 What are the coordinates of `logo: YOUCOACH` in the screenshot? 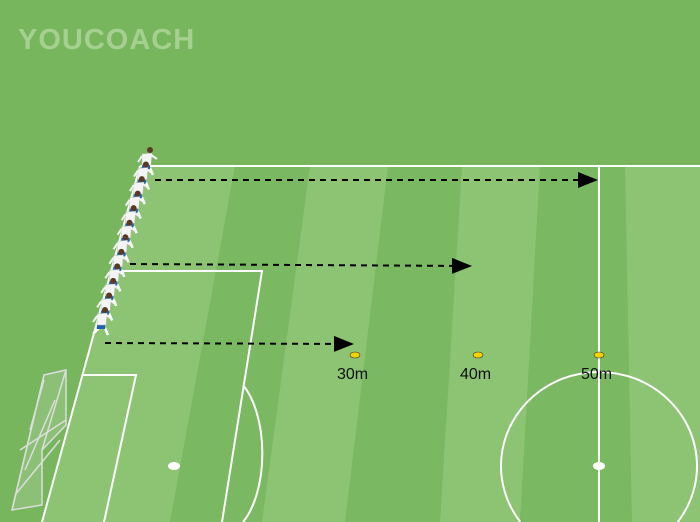 It's located at (106, 40).